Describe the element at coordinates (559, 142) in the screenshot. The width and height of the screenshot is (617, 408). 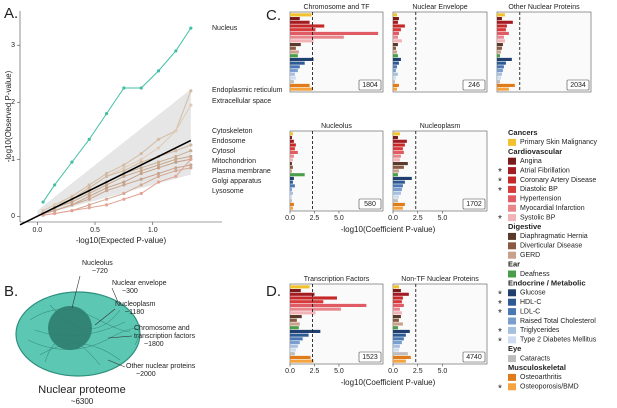
I see `legend-label: Primary Skin Malignancy` at that location.